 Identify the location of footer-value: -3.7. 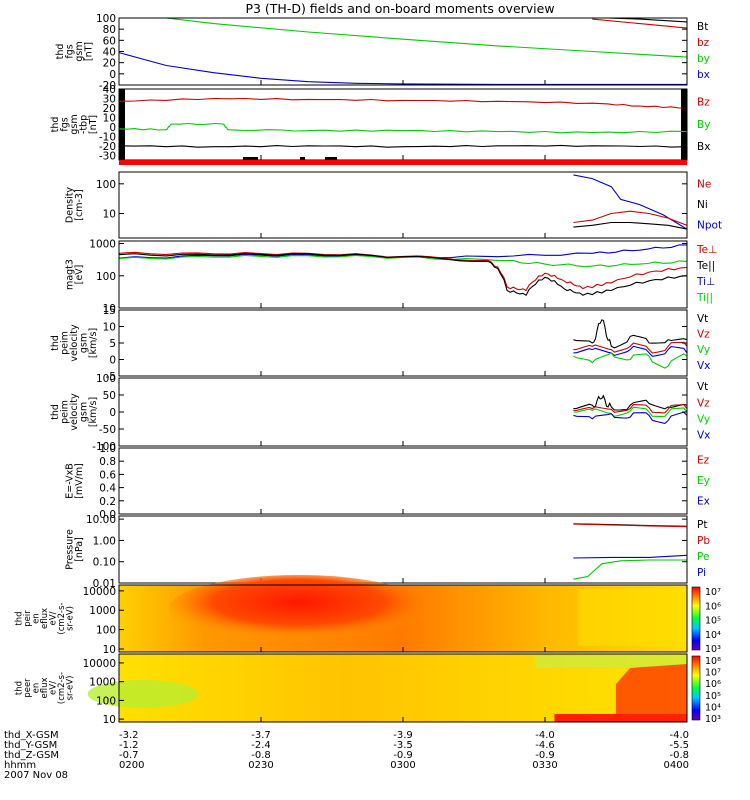
(261, 735).